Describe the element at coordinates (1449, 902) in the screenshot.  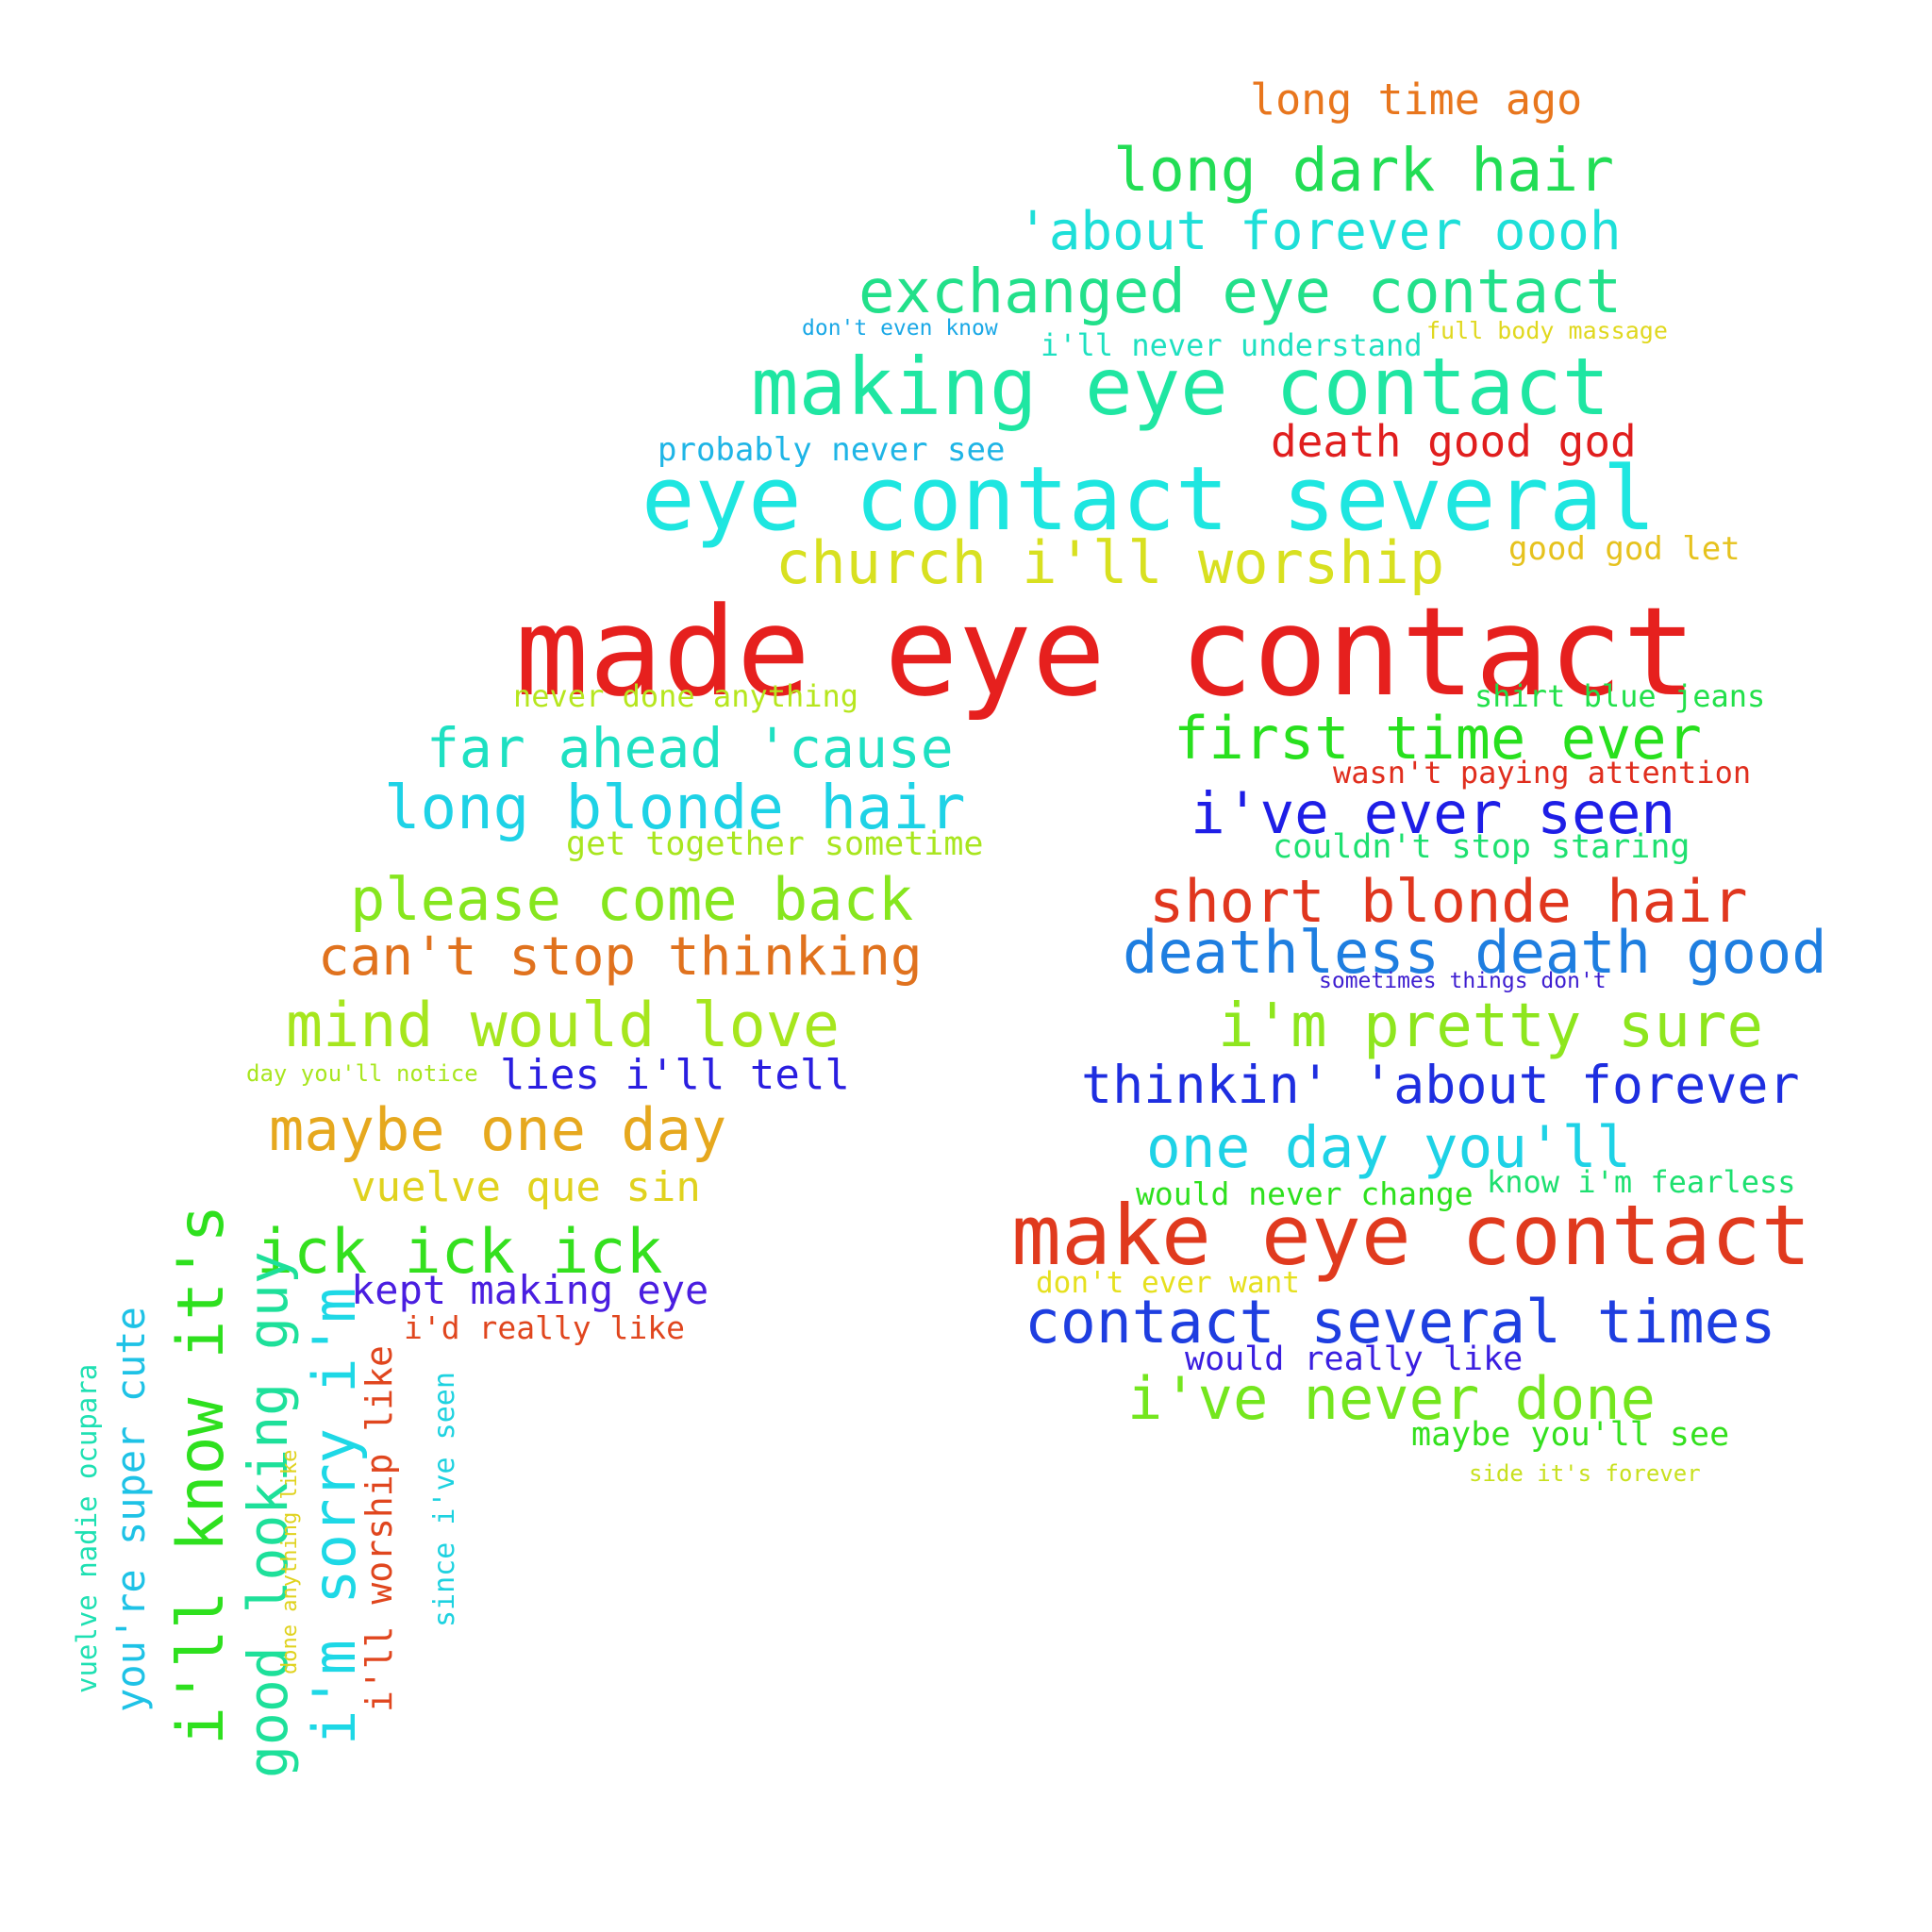
I see `word: short blonde hair` at that location.